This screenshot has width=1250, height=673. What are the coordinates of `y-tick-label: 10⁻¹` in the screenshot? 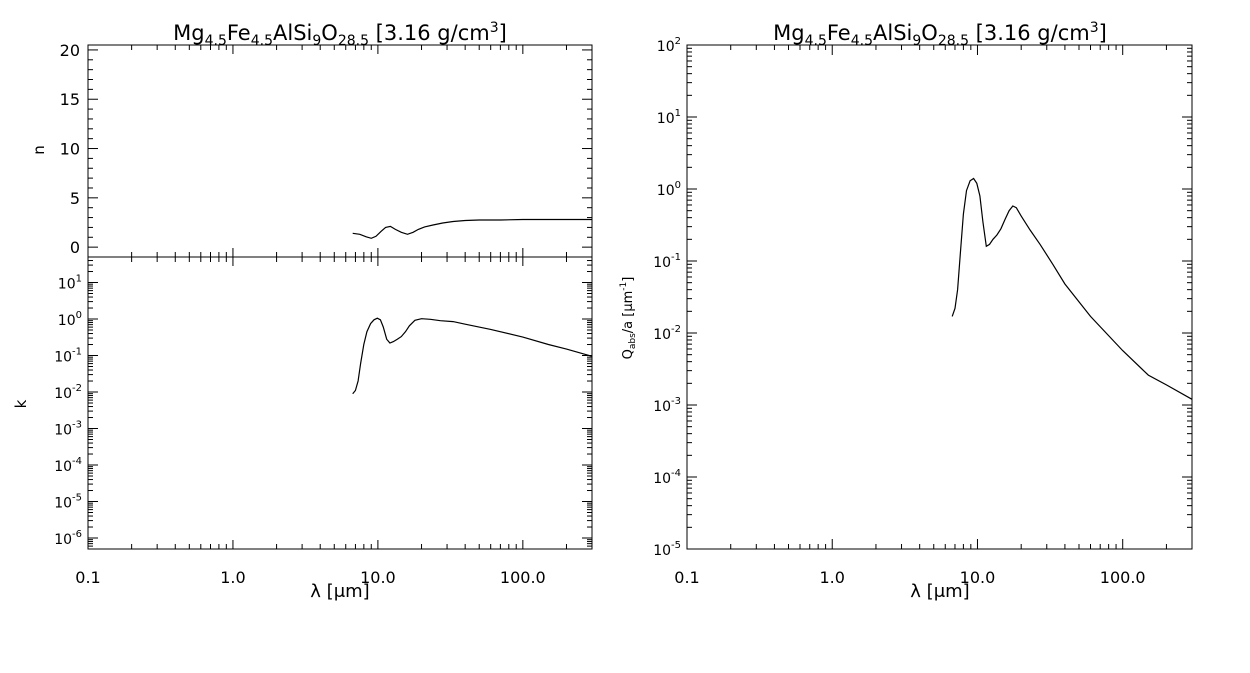 It's located at (667, 261).